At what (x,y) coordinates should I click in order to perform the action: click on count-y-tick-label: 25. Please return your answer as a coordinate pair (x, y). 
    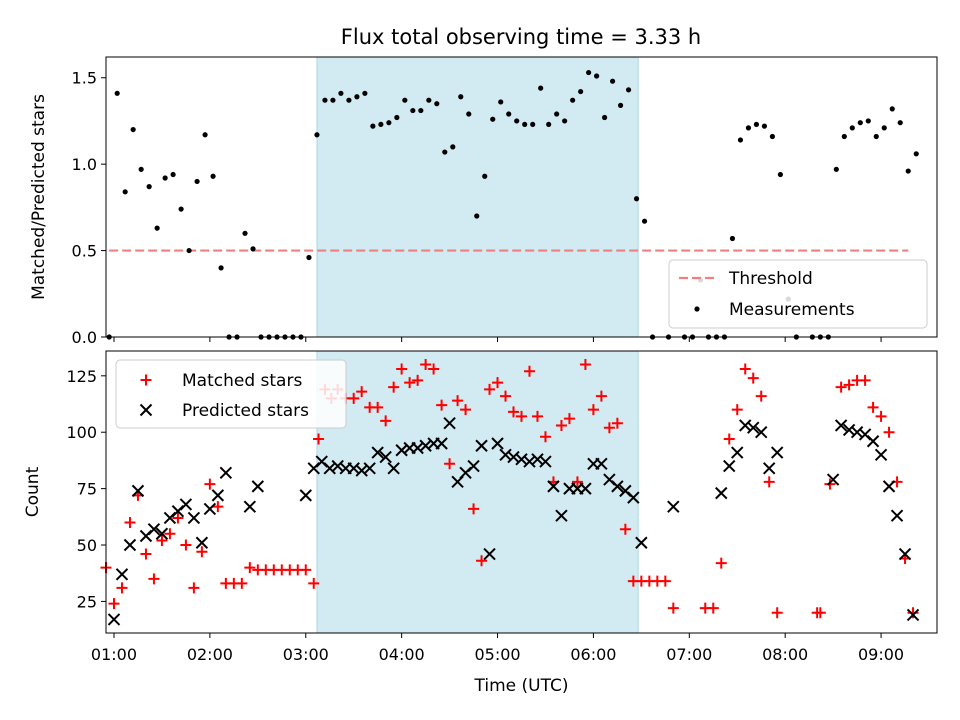
    Looking at the image, I should click on (87, 601).